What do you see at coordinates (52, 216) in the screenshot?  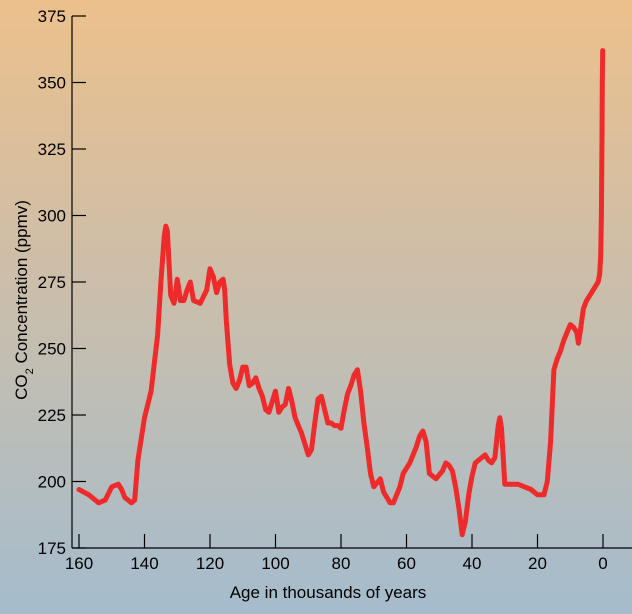 I see `y-tick-label: 300` at bounding box center [52, 216].